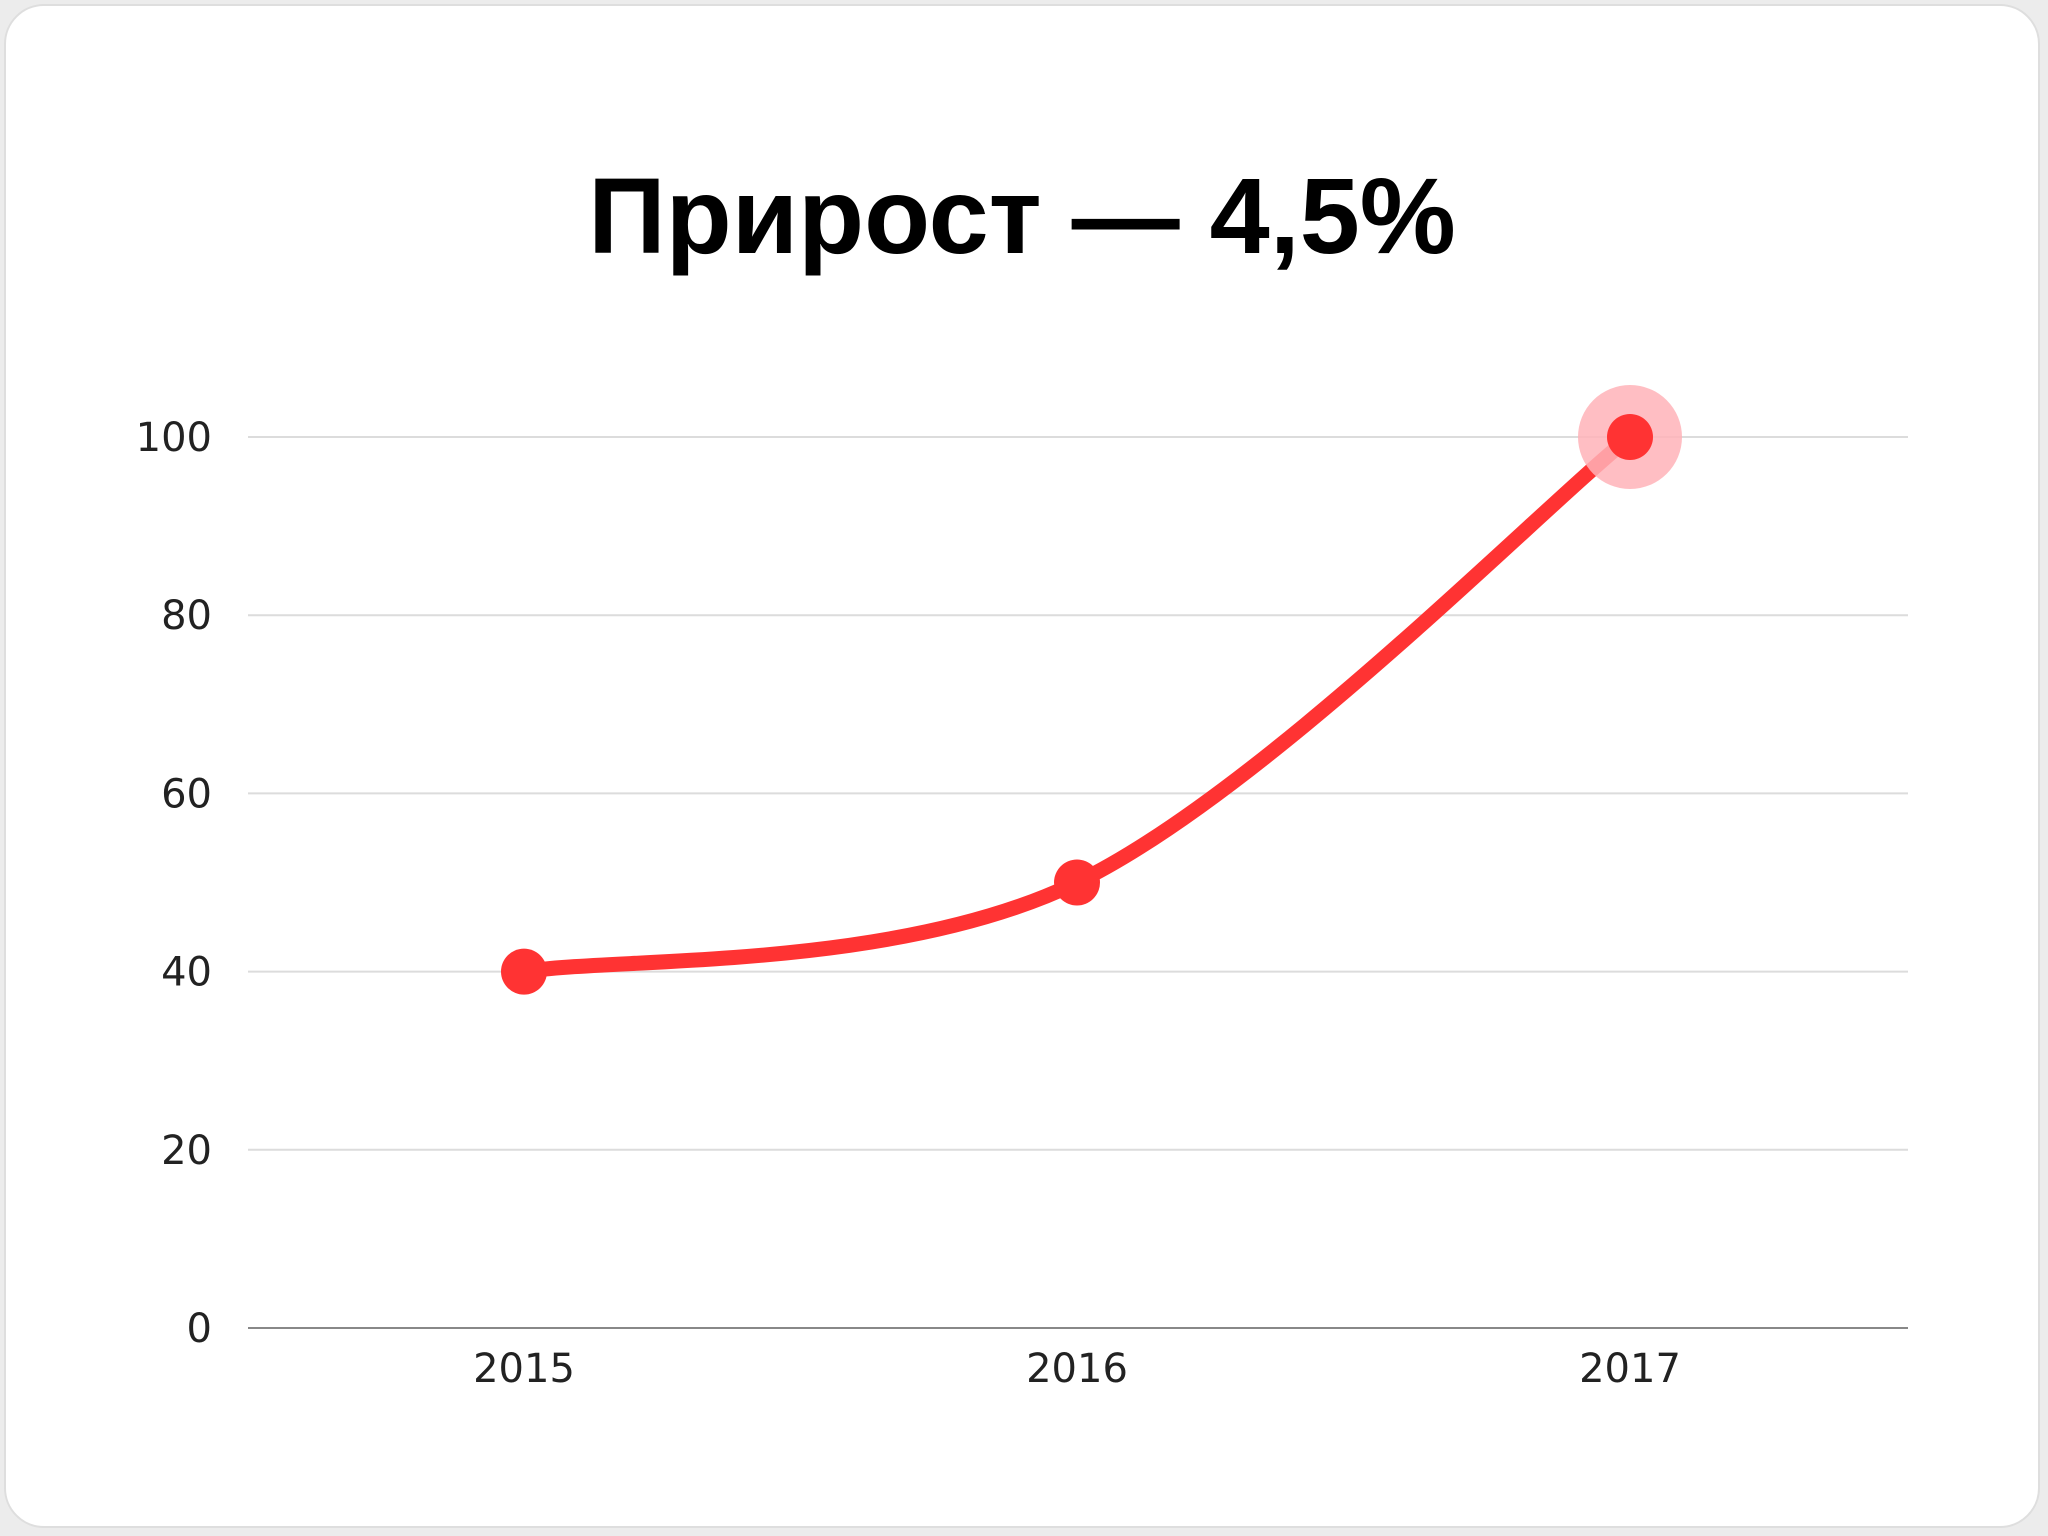 The width and height of the screenshot is (2048, 1536). What do you see at coordinates (174, 883) in the screenshot?
I see `y-axis: 0 20 40 60 80 100` at bounding box center [174, 883].